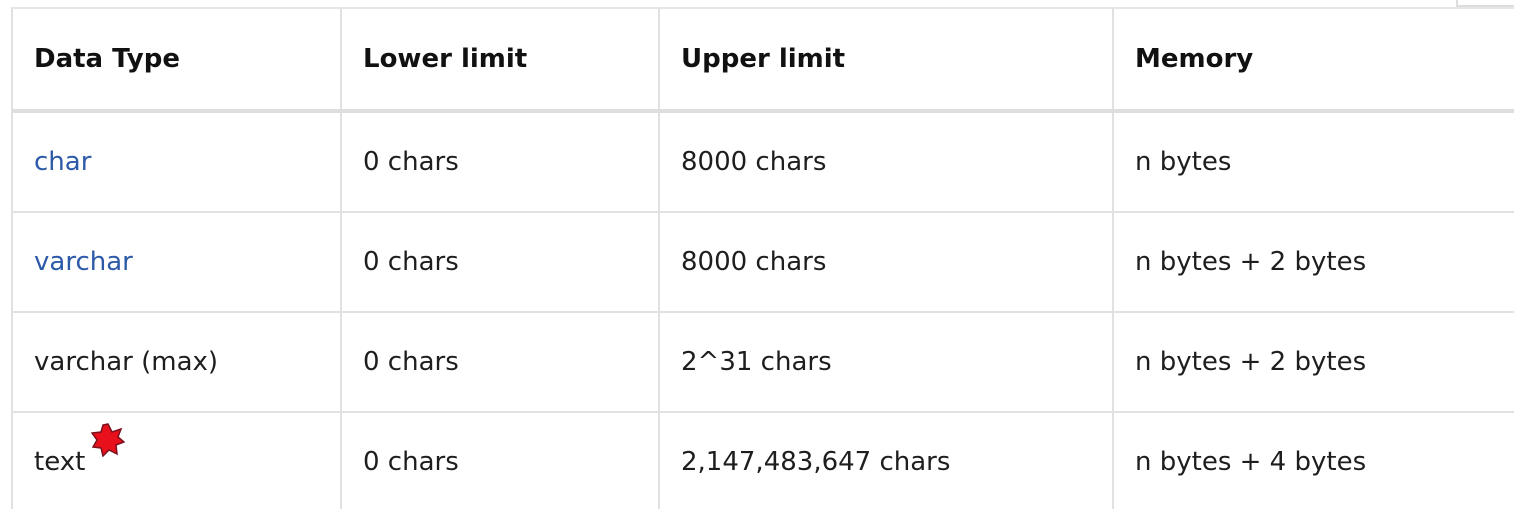  What do you see at coordinates (176, 161) in the screenshot?
I see `cell: char` at bounding box center [176, 161].